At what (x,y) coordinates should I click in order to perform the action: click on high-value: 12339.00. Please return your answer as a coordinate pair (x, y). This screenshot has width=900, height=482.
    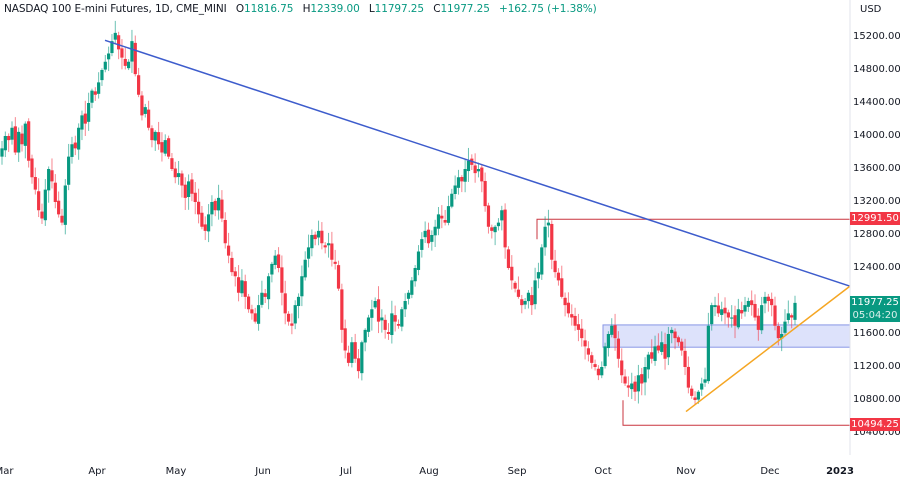
    Looking at the image, I should click on (335, 9).